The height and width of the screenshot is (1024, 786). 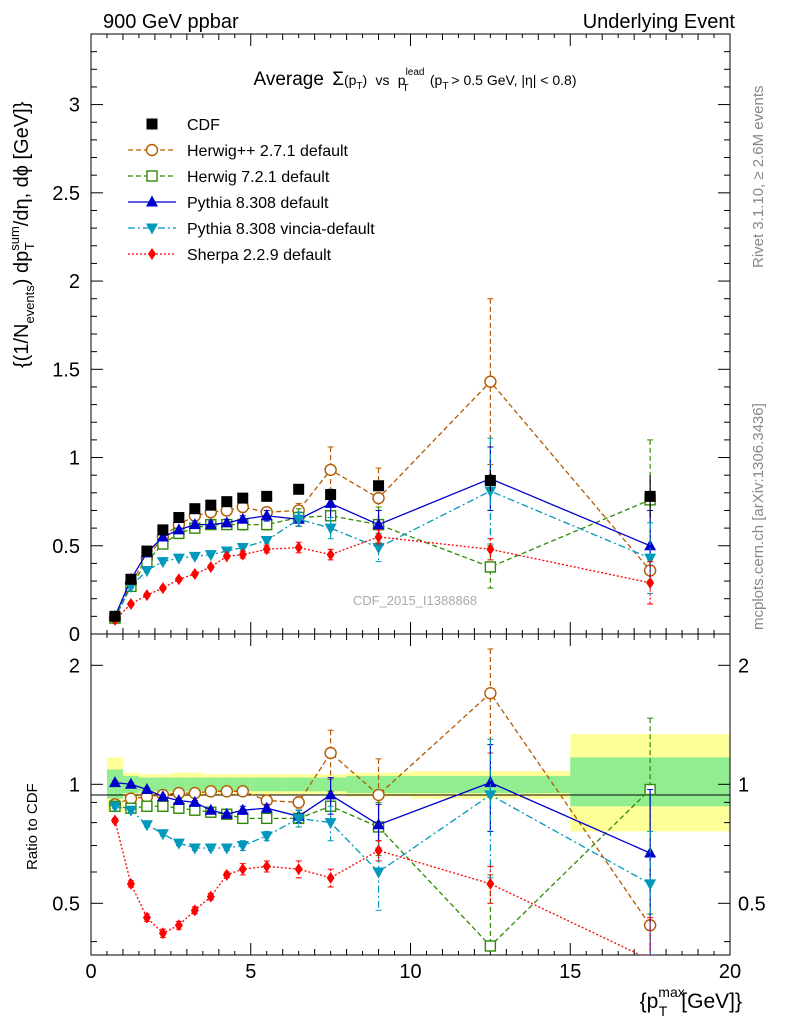 I want to click on ratio-y-tick-label-right: 1, so click(x=743, y=785).